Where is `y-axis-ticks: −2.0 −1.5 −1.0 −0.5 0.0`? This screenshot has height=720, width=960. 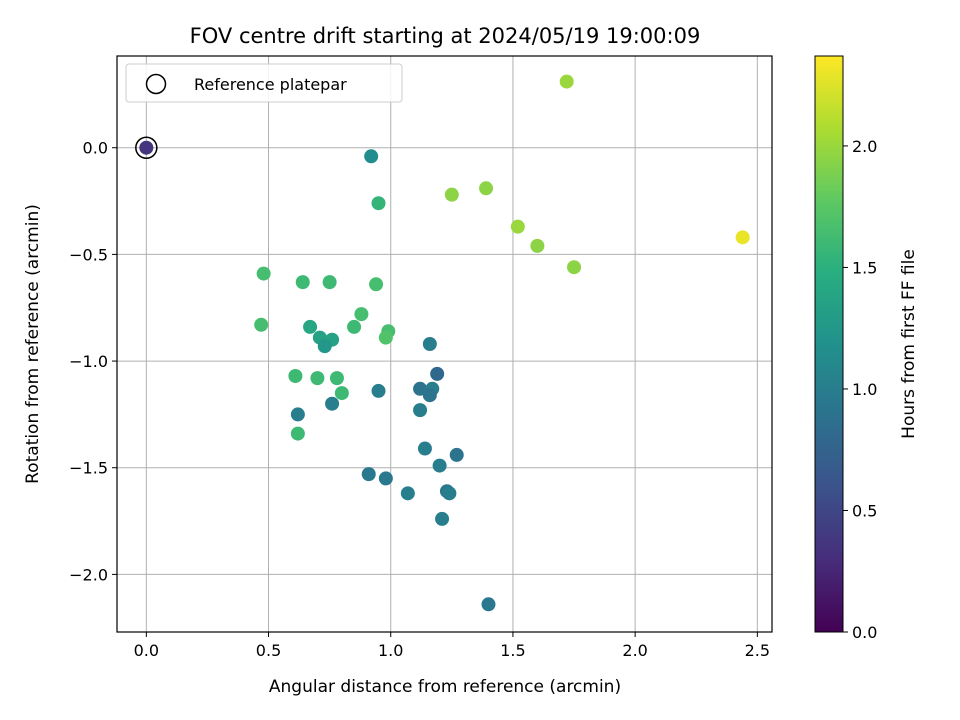 y-axis-ticks: −2.0 −1.5 −1.0 −0.5 0.0 is located at coordinates (93, 361).